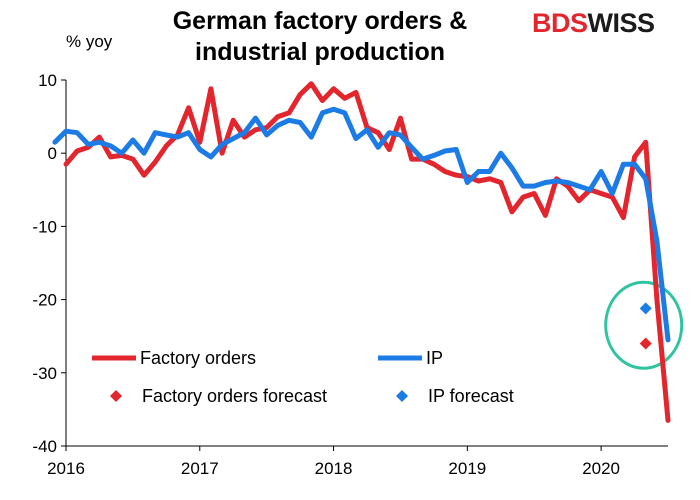 The image size is (700, 500). I want to click on highlight-circle, so click(644, 325).